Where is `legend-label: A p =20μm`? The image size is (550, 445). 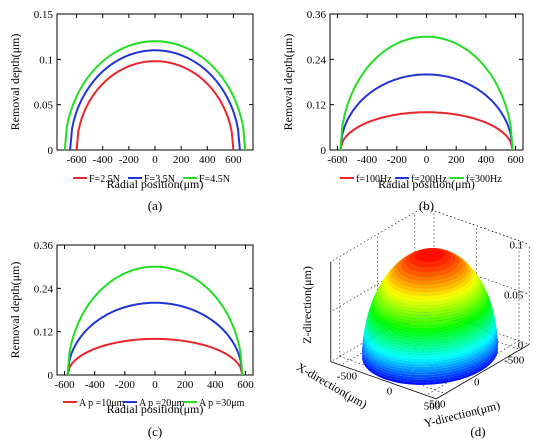
legend-label: A p =20μm is located at coordinates (162, 403).